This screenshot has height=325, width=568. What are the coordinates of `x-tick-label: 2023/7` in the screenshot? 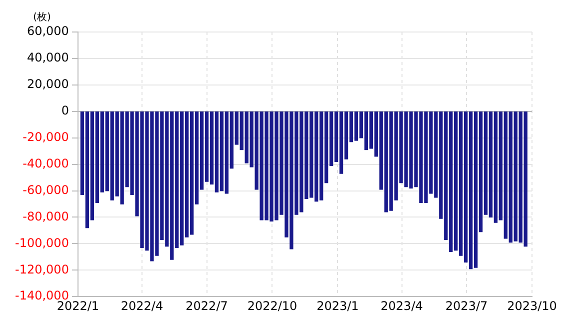 It's located at (466, 305).